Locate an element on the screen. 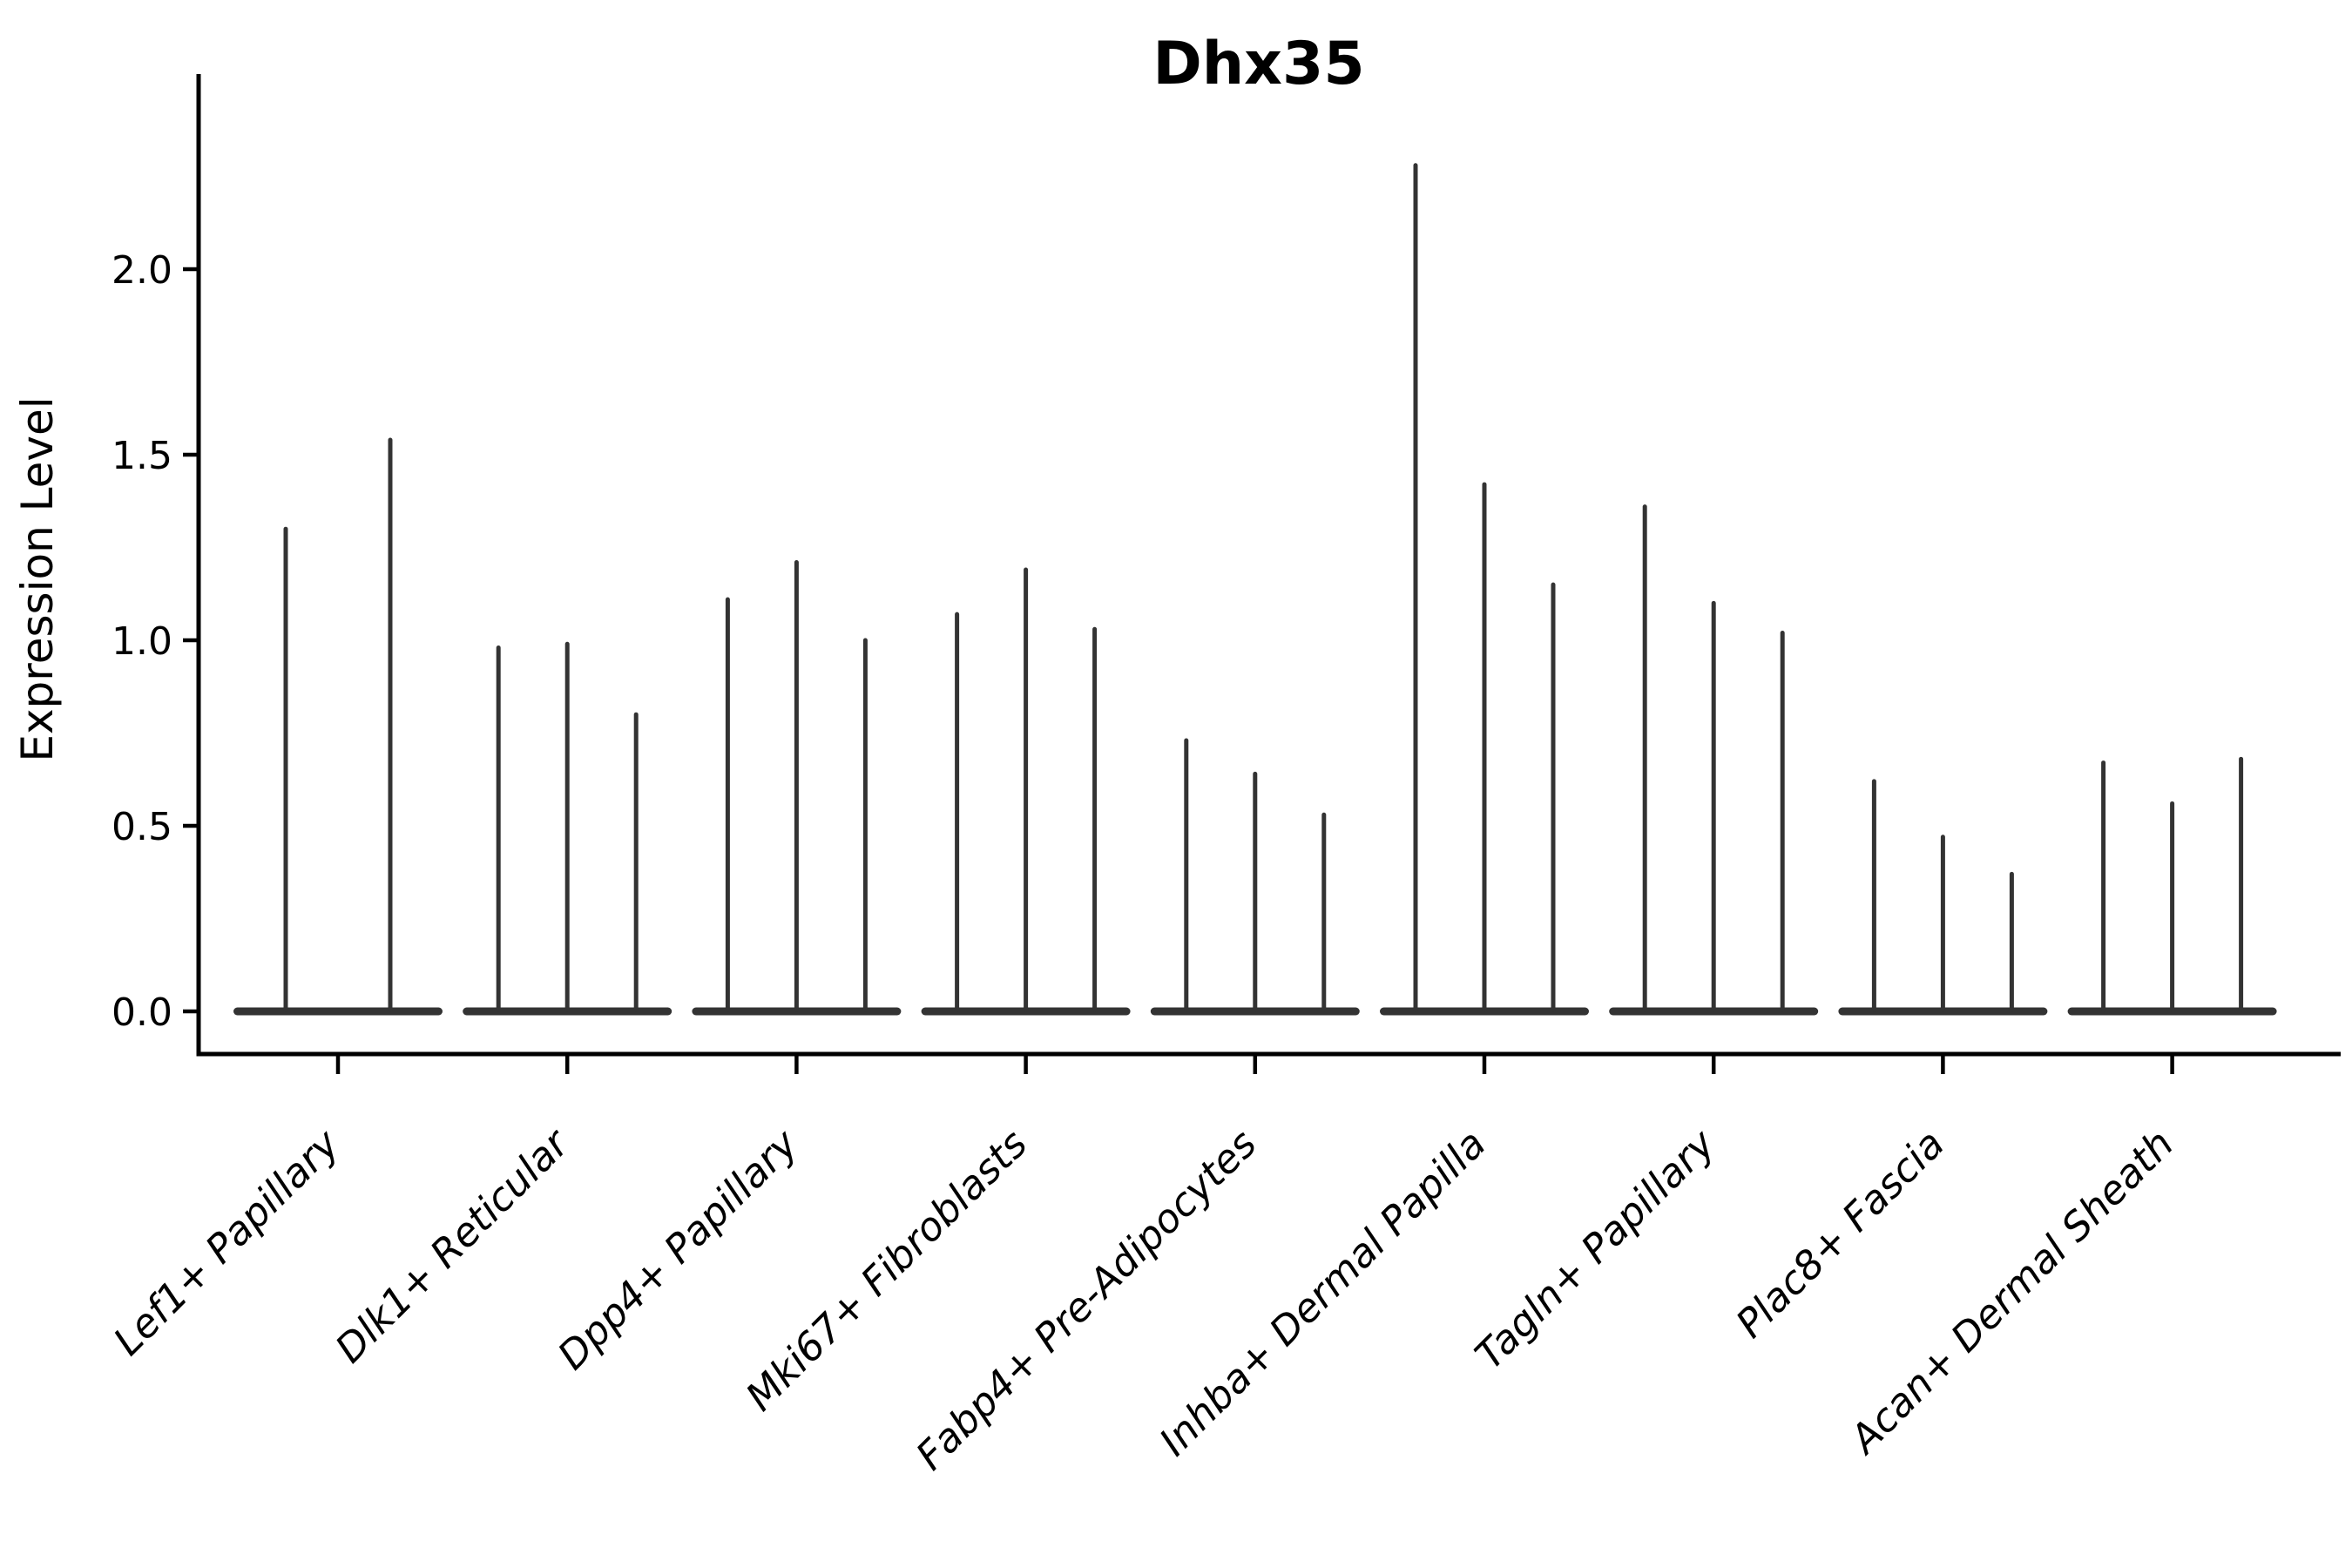 This screenshot has height=1568, width=2352. x-axis-tick-label: Lef1+ Papillary is located at coordinates (227, 1241).